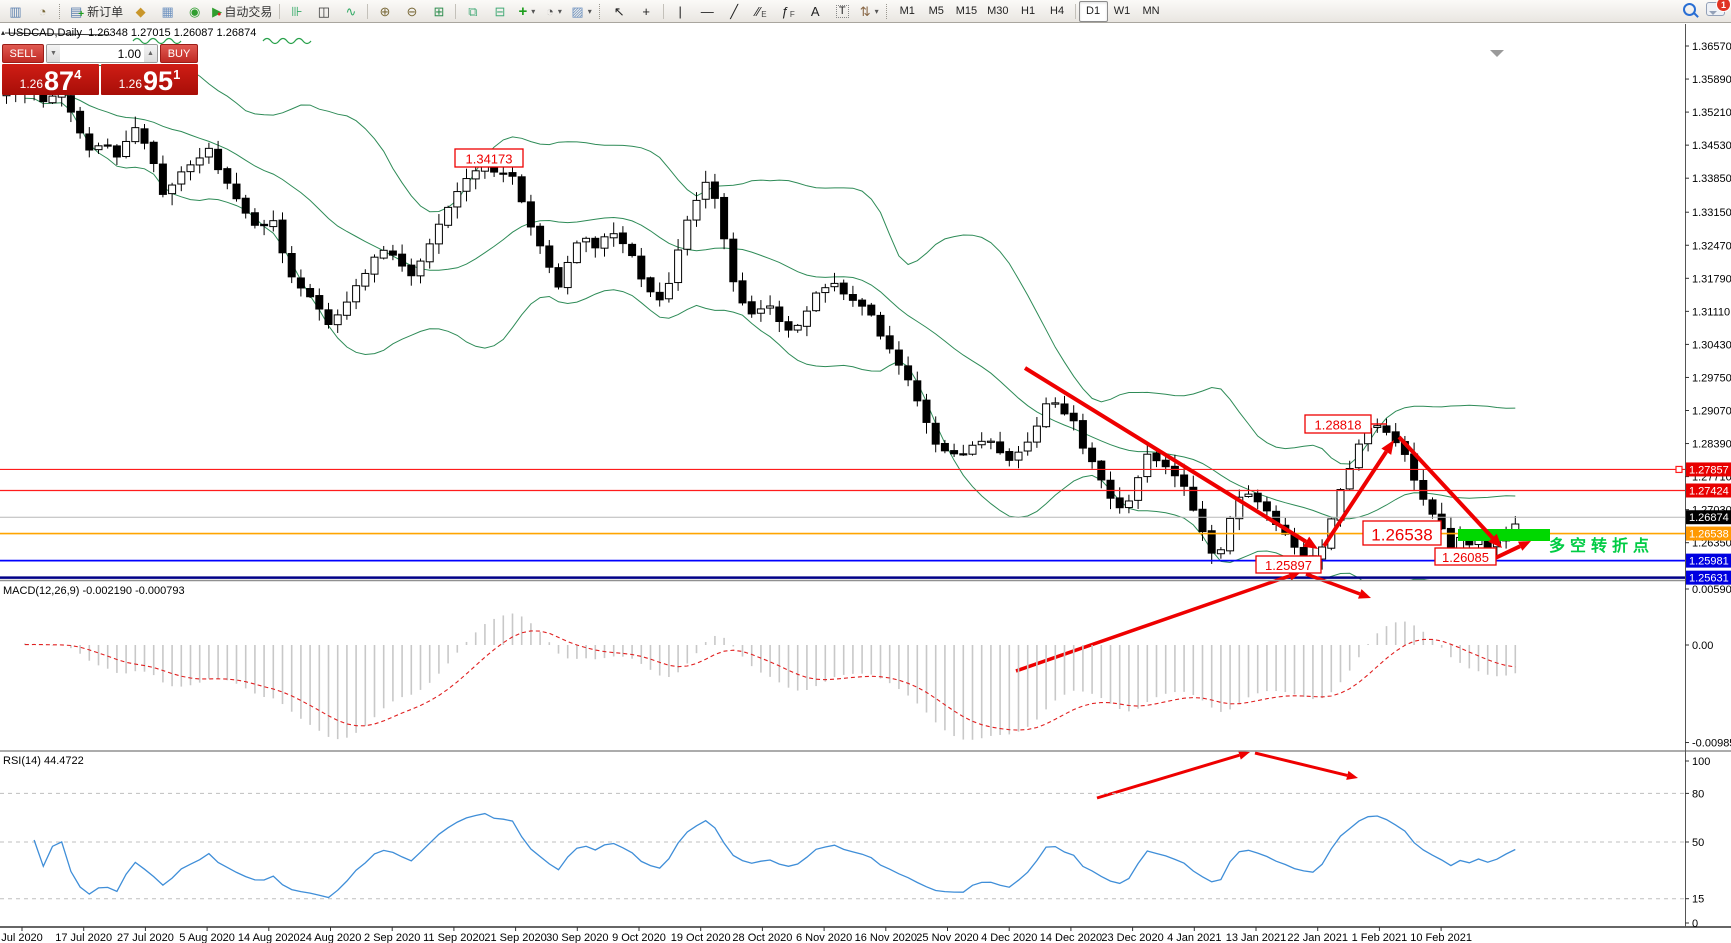  What do you see at coordinates (680, 11) in the screenshot?
I see `vertical-line-button: |` at bounding box center [680, 11].